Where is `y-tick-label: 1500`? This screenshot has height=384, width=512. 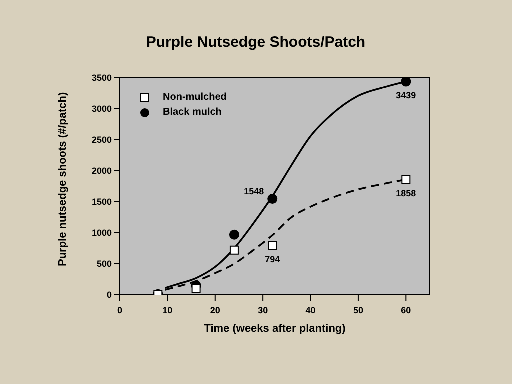
y-tick-label: 1500 is located at coordinates (102, 202).